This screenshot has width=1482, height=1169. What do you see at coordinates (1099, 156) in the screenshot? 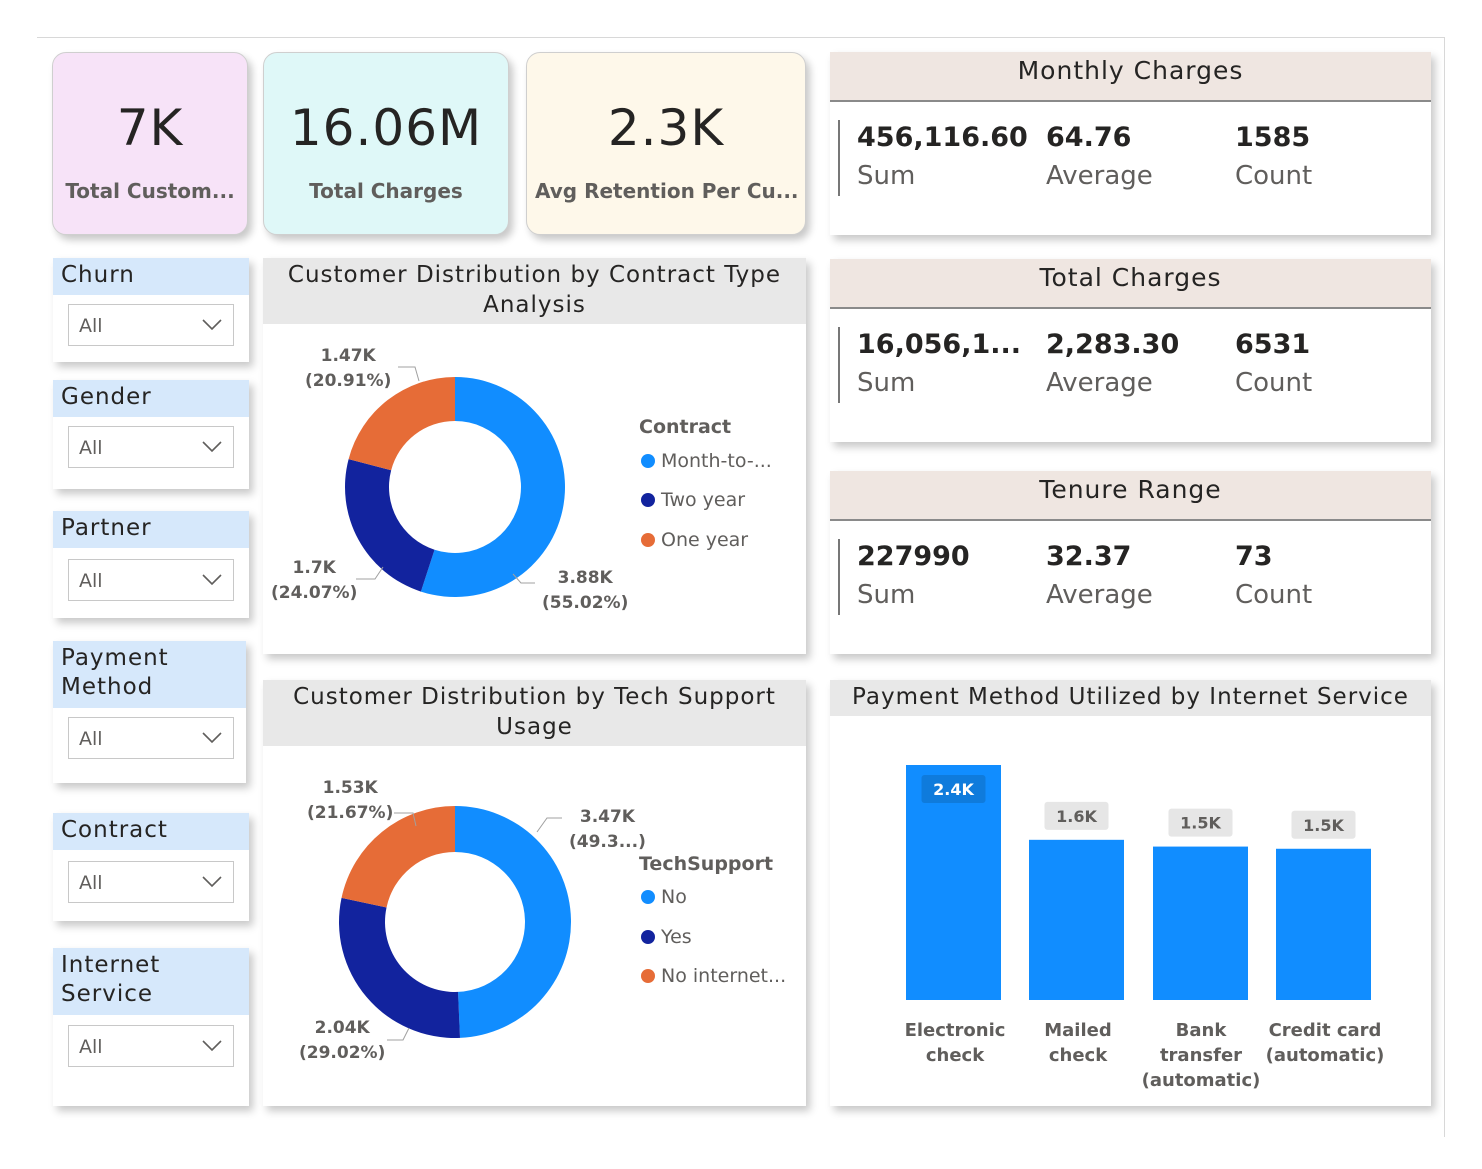
I see `average-column: 64.76 Average` at bounding box center [1099, 156].